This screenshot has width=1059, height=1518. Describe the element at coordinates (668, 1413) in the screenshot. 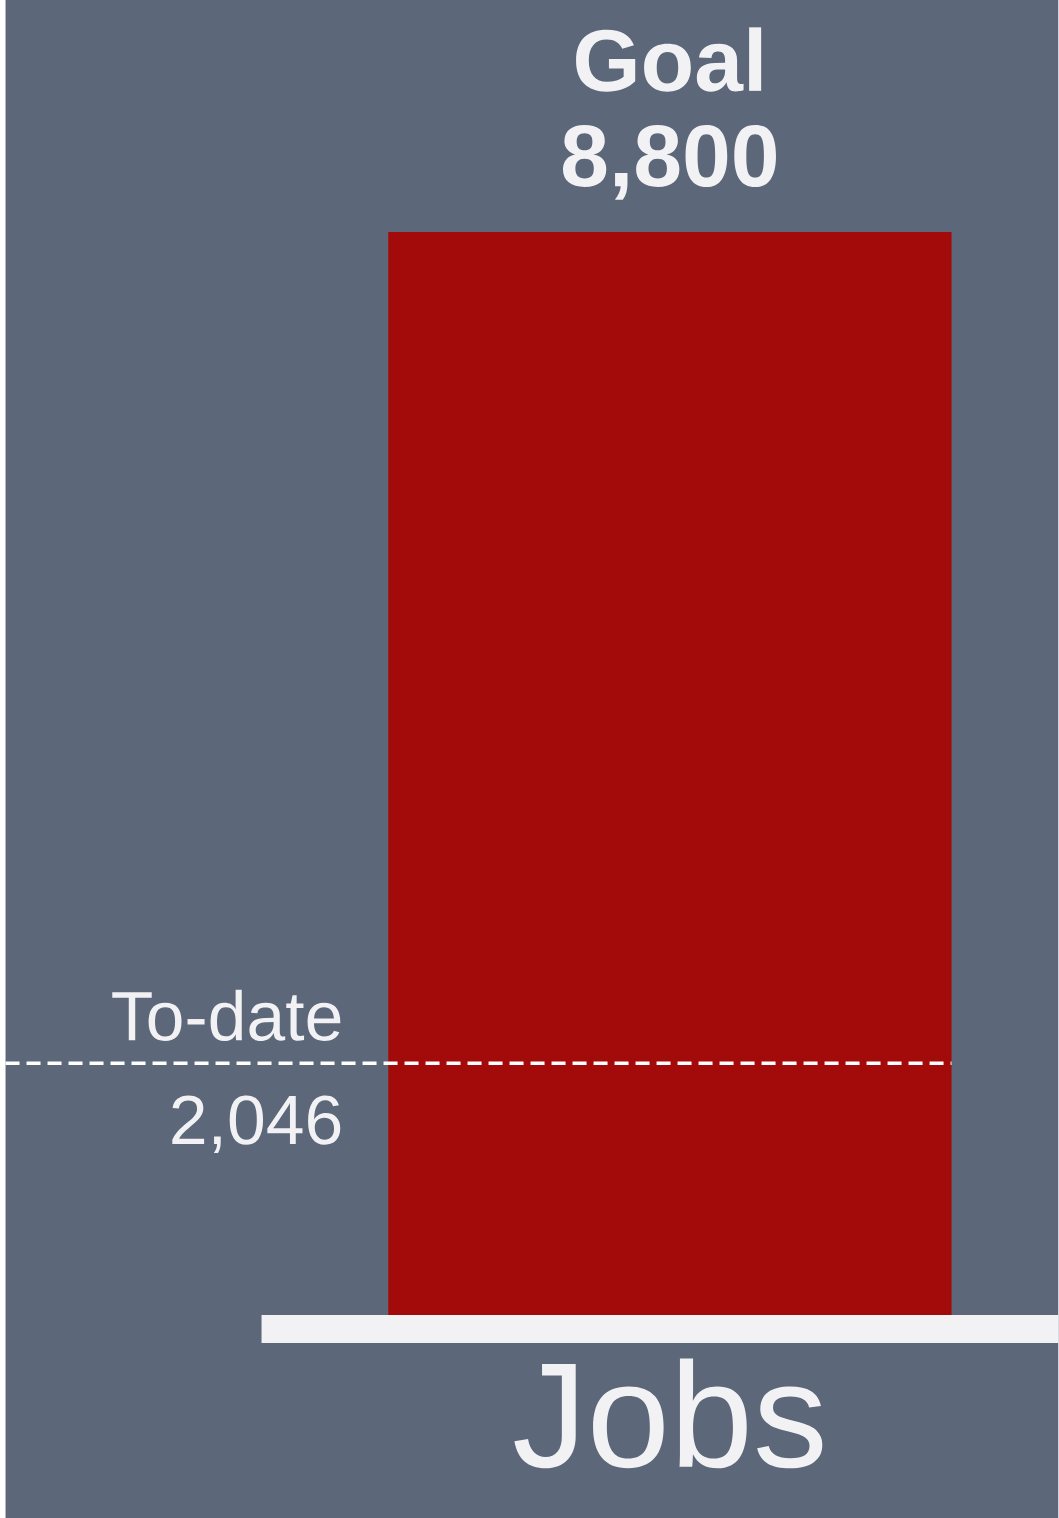

I see `x-tick-label: Jobs` at that location.